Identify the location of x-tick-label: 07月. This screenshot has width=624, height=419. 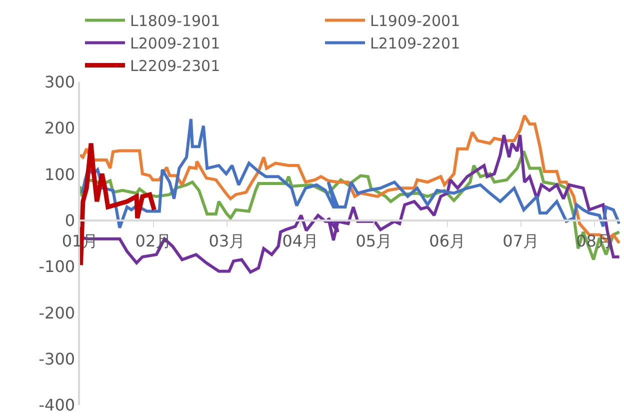
(520, 240).